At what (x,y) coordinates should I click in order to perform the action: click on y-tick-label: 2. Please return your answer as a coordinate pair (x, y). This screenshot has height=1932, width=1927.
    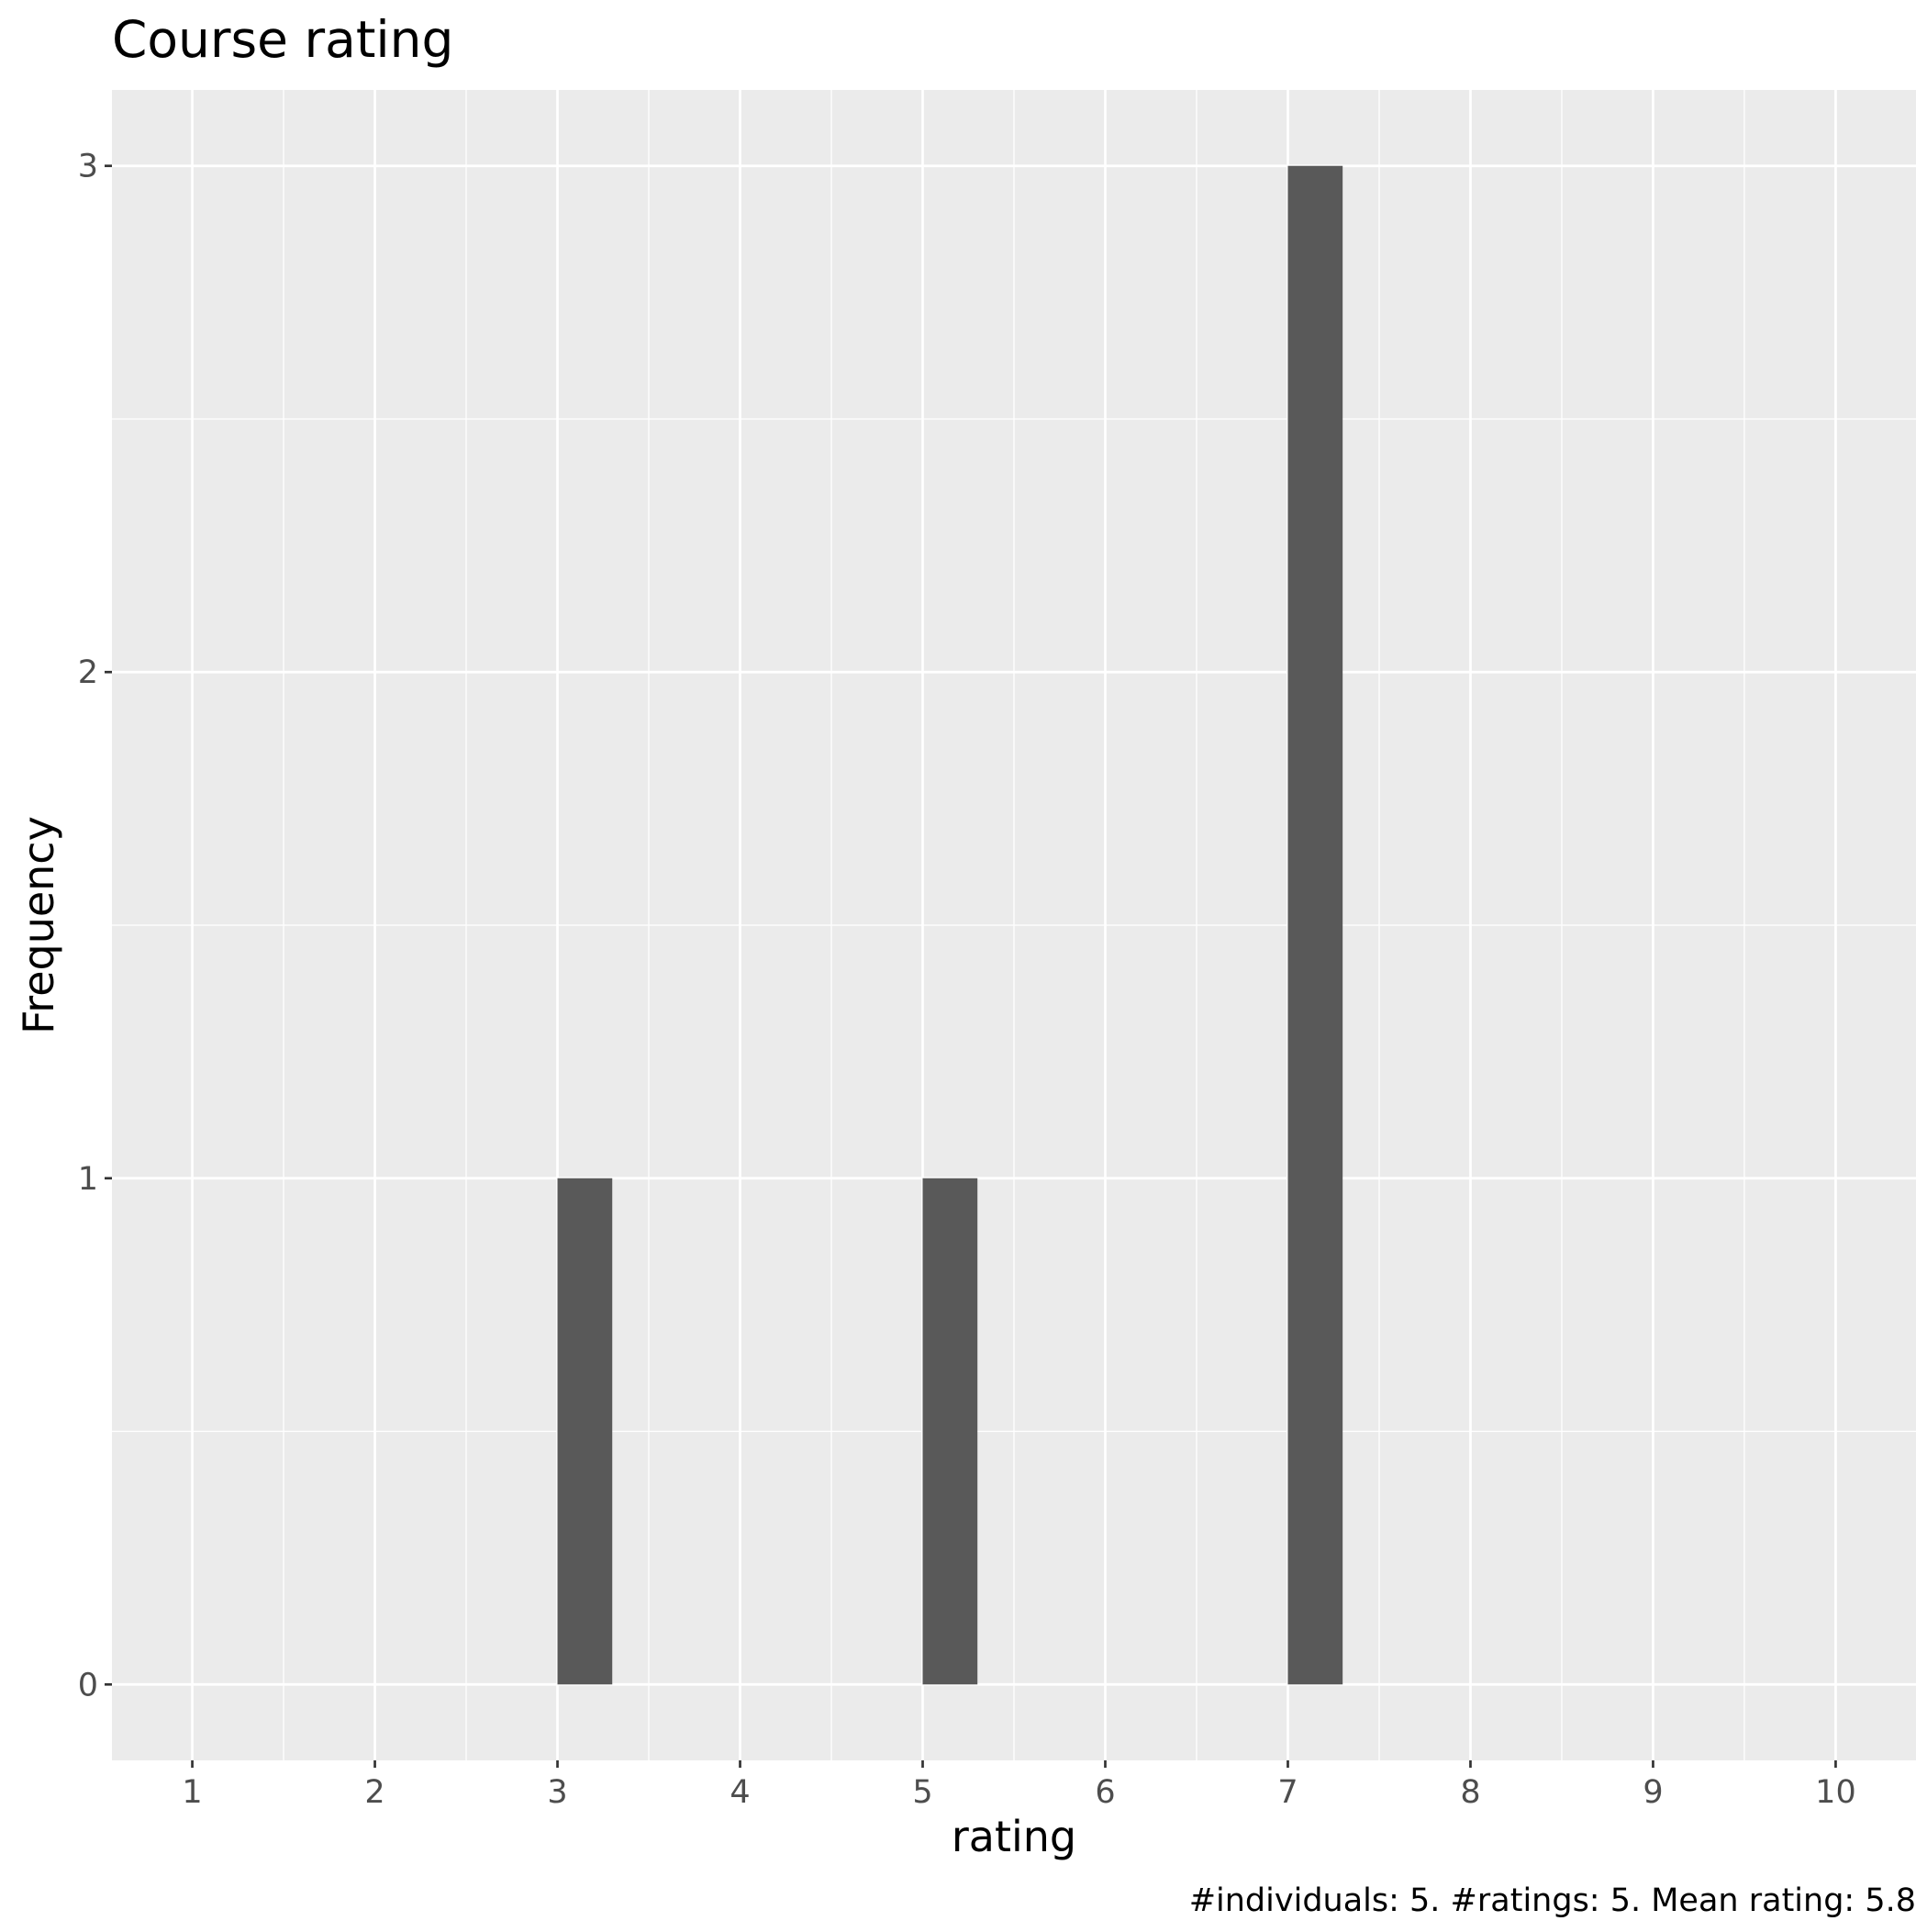
    Looking at the image, I should click on (88, 672).